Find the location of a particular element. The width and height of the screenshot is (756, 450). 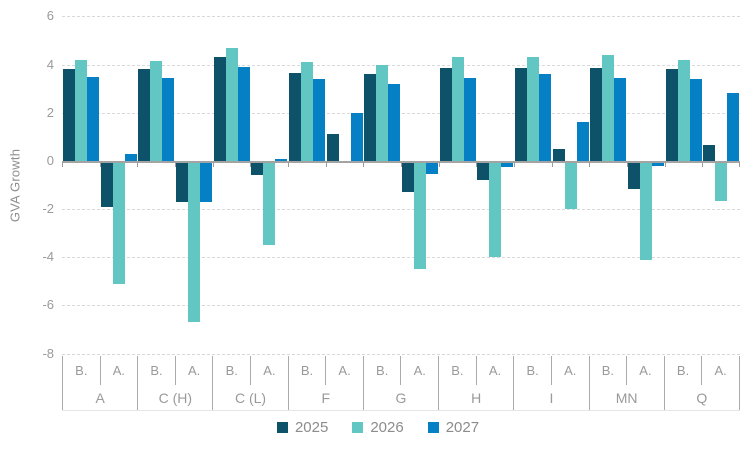

bar-h-b-2027 is located at coordinates (469, 119).